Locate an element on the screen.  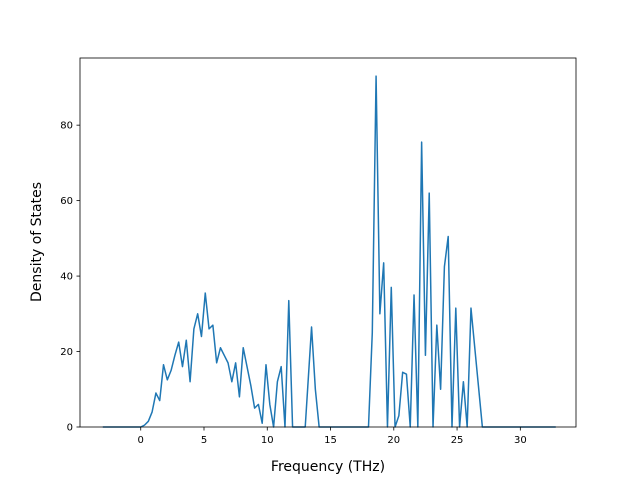
x-tick-label: 0 is located at coordinates (141, 440).